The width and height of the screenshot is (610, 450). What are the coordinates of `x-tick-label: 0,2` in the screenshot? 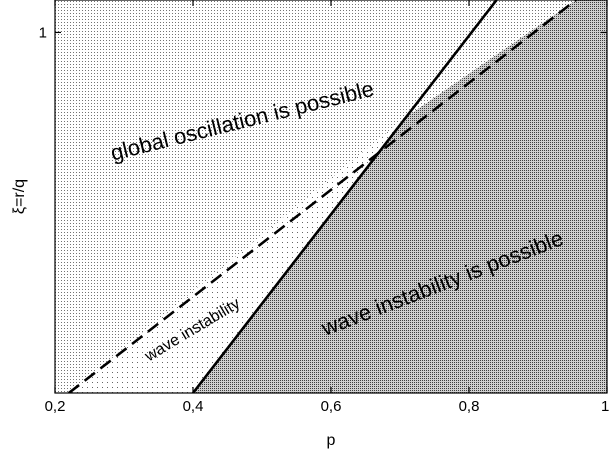 It's located at (55, 406).